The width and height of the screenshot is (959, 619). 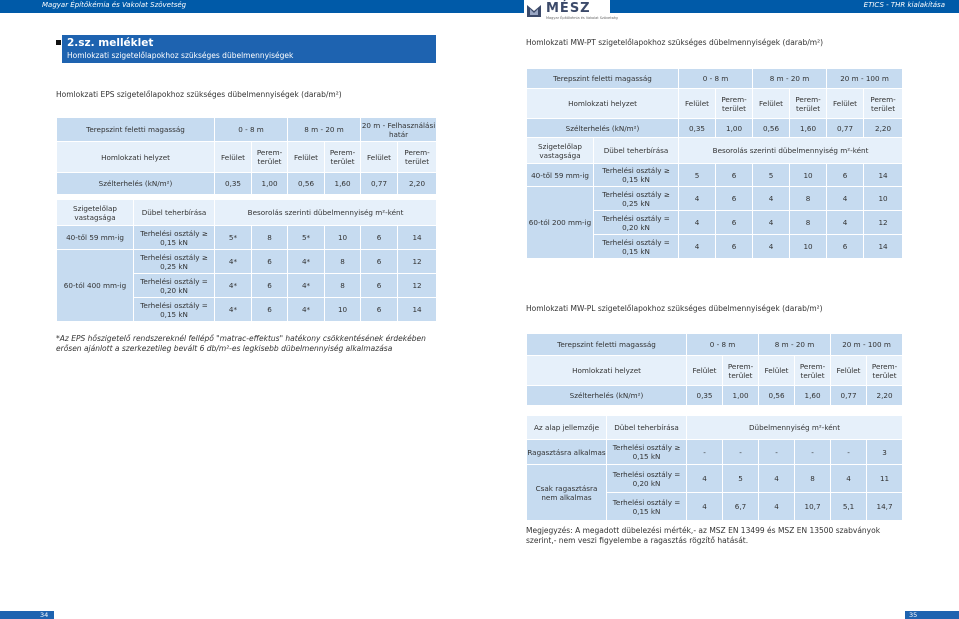 What do you see at coordinates (566, 492) in the screenshot?
I see `base-value: Csak ragasztásra nem alkalmas` at bounding box center [566, 492].